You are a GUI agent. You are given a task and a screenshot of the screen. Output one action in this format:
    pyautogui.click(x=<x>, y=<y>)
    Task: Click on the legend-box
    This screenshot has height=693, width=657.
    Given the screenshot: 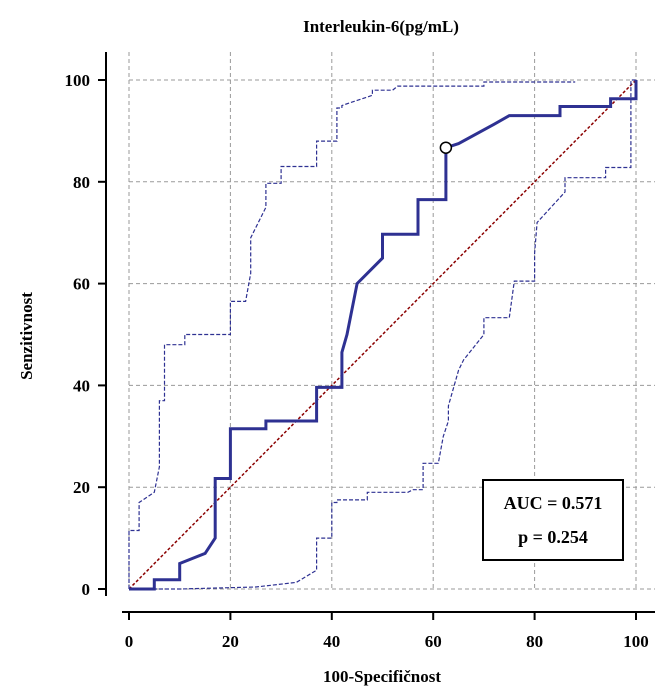 What is the action you would take?
    pyautogui.click(x=553, y=520)
    